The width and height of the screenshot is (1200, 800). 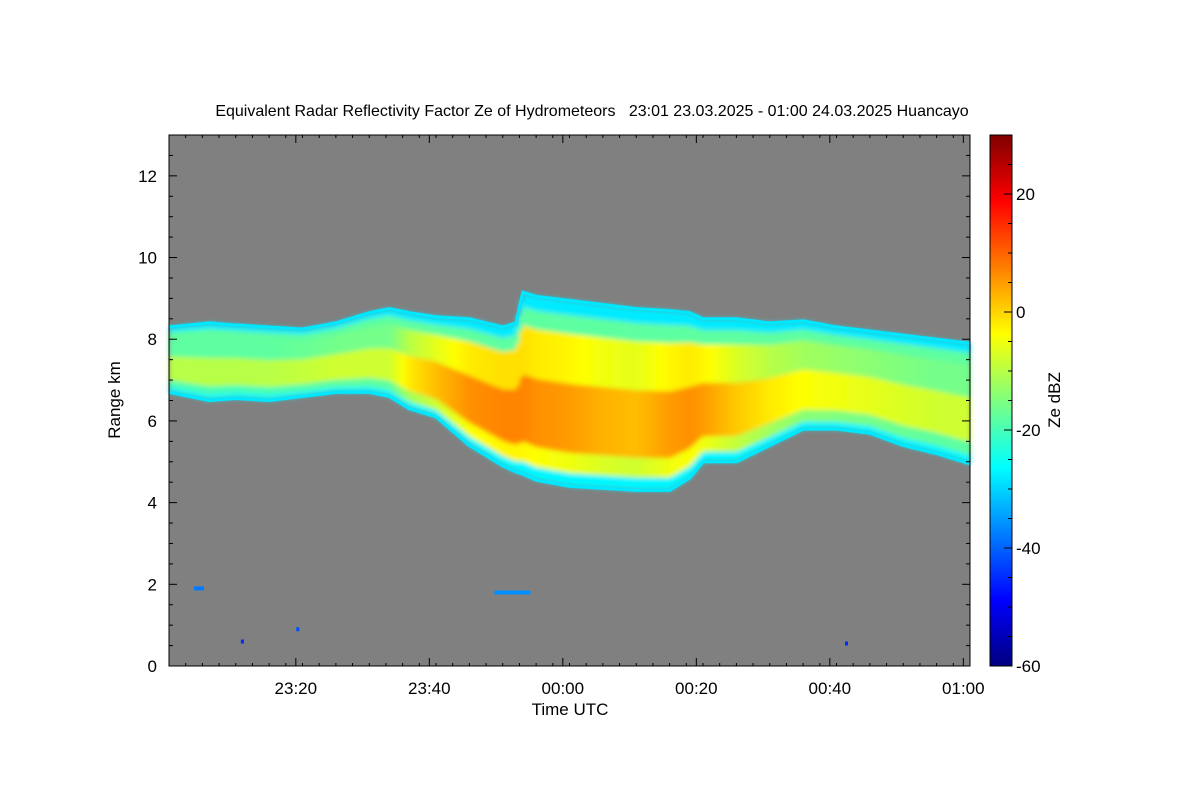 What do you see at coordinates (1025, 194) in the screenshot?
I see `colorbar-tick-label: 20` at bounding box center [1025, 194].